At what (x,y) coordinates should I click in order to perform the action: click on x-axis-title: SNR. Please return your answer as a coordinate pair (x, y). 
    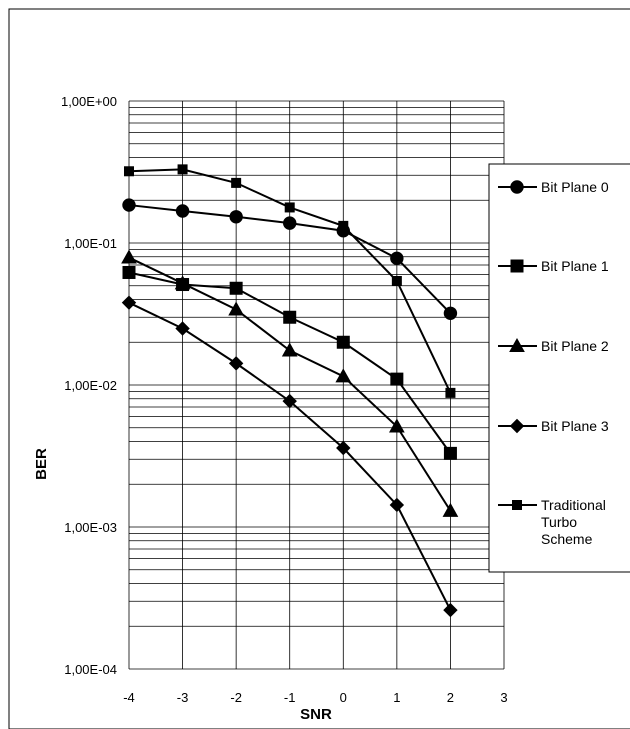
    Looking at the image, I should click on (316, 714).